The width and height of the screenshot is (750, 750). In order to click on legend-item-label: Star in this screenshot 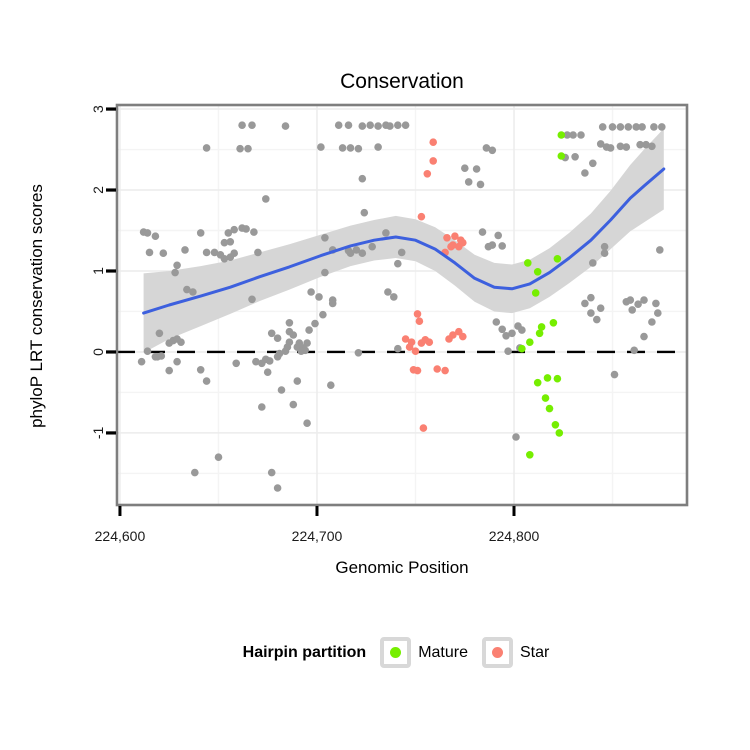, I will do `click(535, 652)`.